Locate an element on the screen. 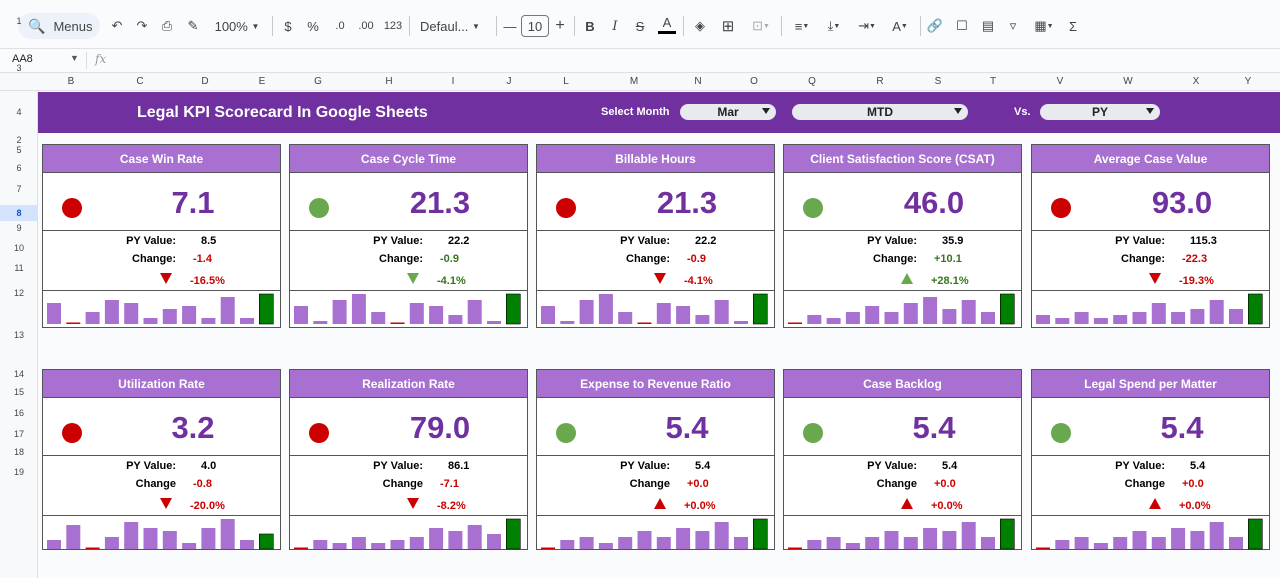 This screenshot has height=578, width=1280. fill-color-icon: ◈ is located at coordinates (700, 25).